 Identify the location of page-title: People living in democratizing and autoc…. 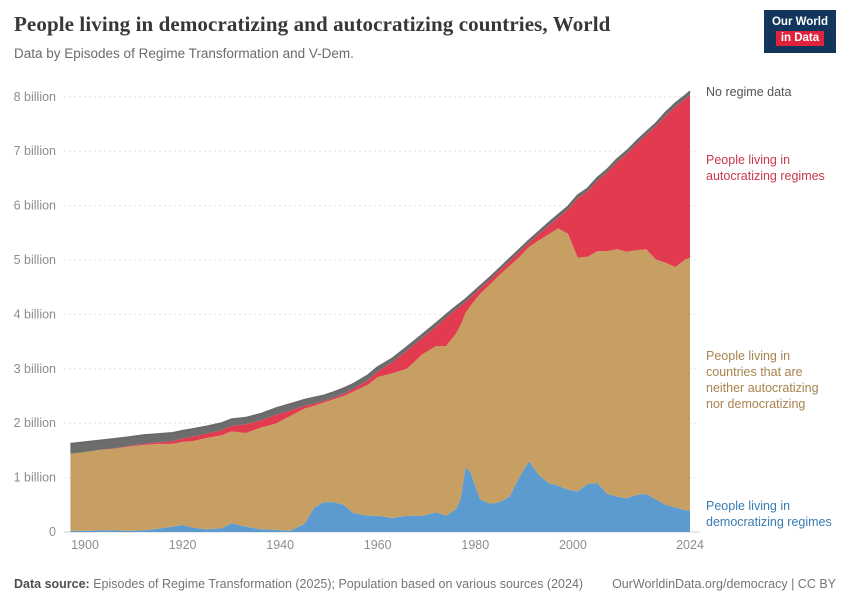
(312, 24).